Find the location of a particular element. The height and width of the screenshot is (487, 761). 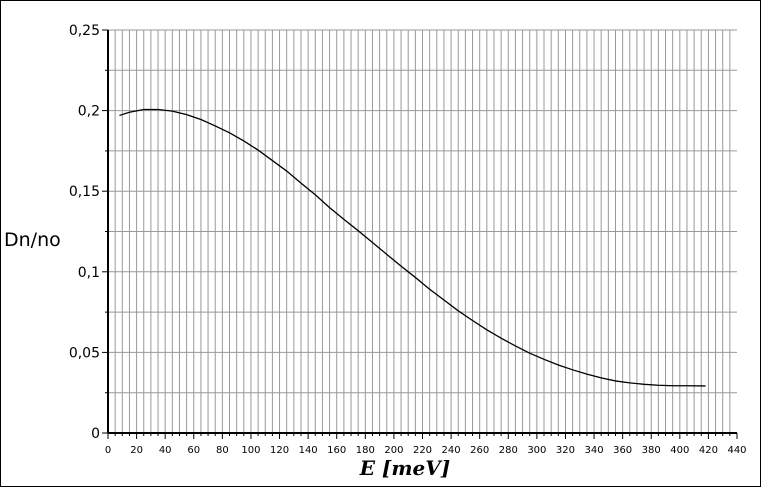

x-tick-label: 180 is located at coordinates (365, 450).